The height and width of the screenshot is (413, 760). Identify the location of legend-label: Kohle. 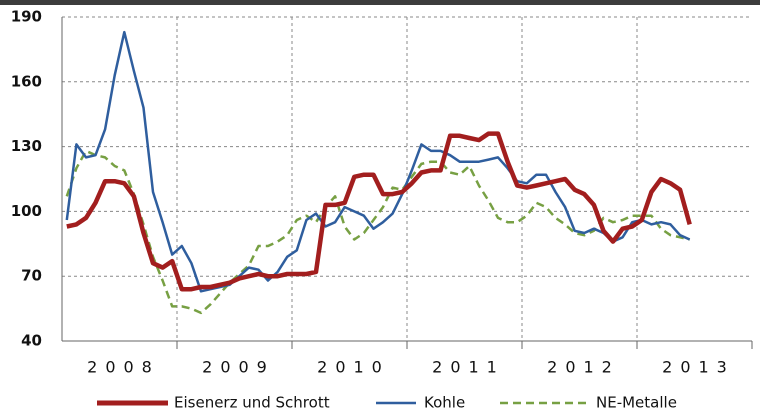
(444, 403).